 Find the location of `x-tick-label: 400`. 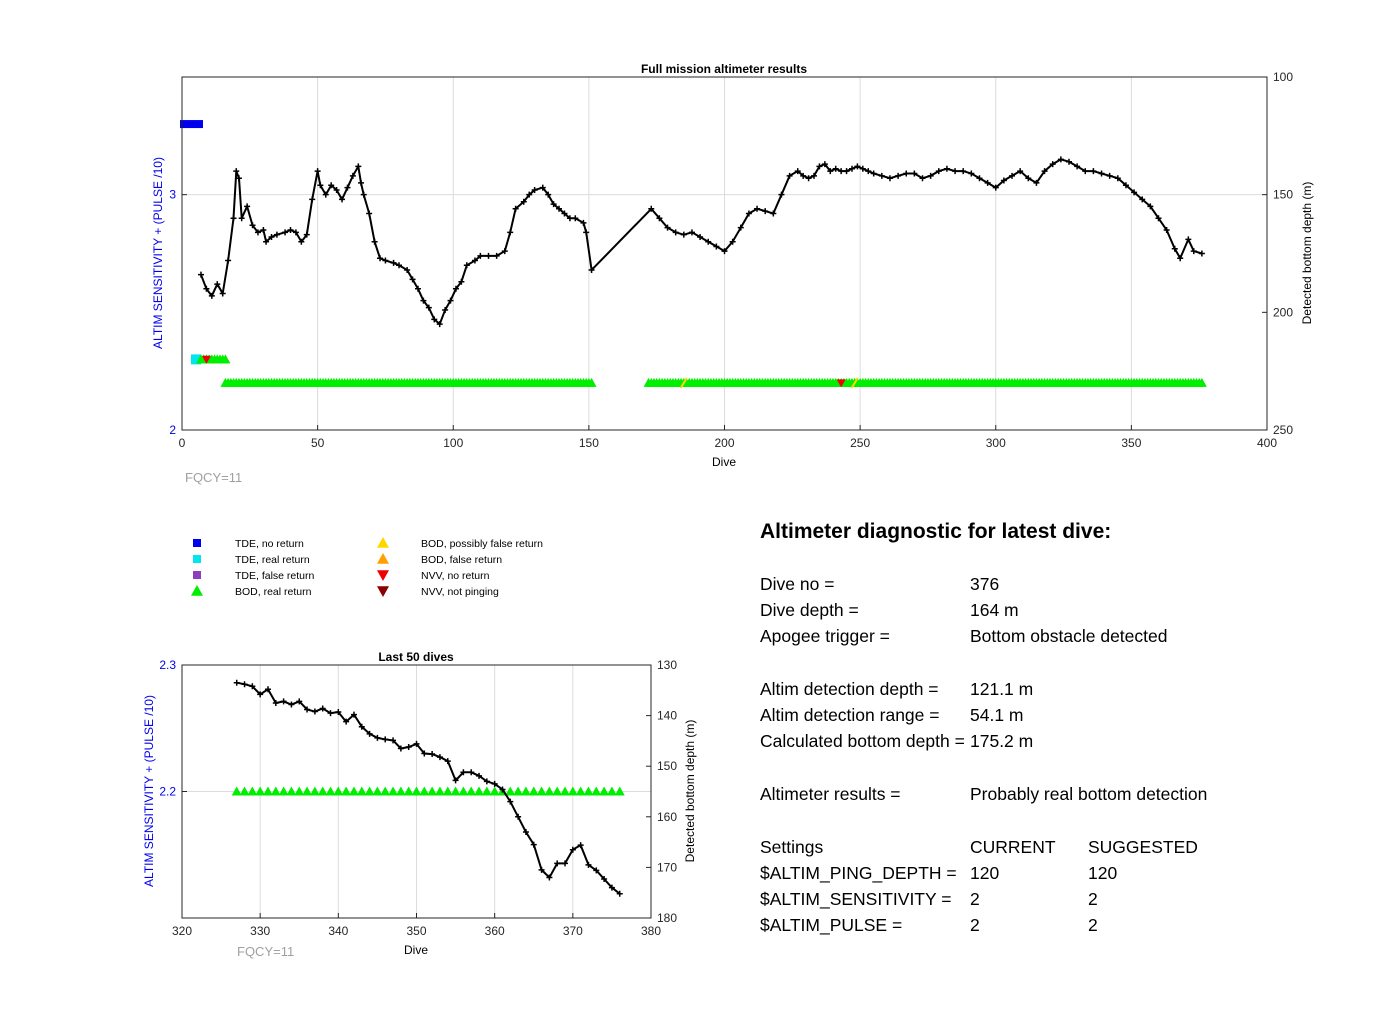

x-tick-label: 400 is located at coordinates (1267, 443).